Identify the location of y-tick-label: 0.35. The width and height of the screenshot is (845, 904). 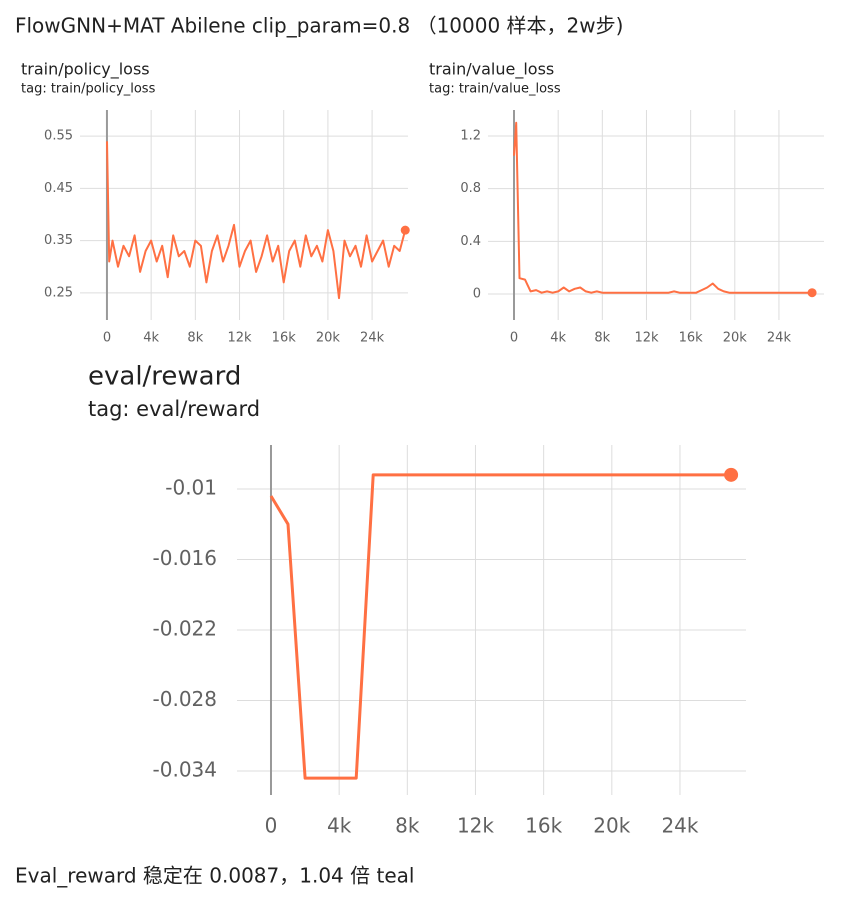
(58, 240).